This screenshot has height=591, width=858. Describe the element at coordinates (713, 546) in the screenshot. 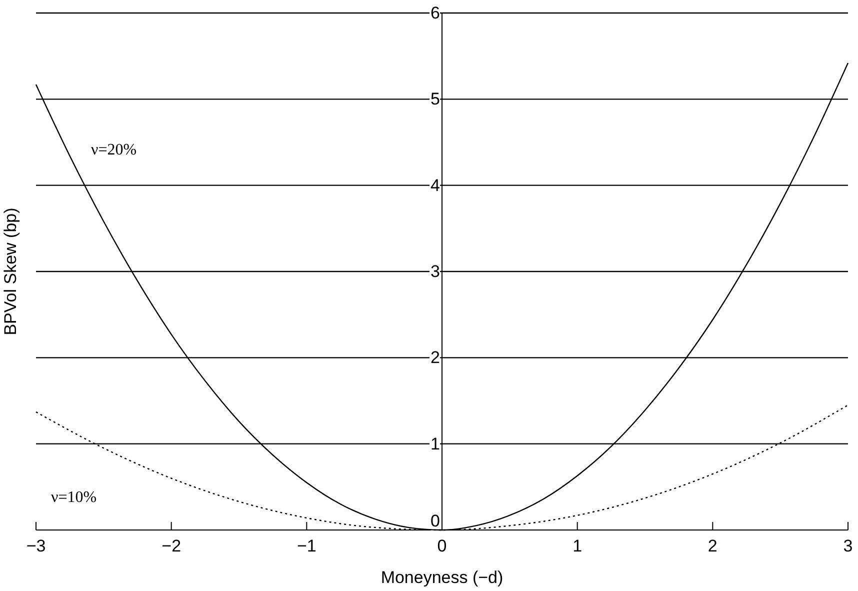

I see `x-tick-label: 2` at that location.